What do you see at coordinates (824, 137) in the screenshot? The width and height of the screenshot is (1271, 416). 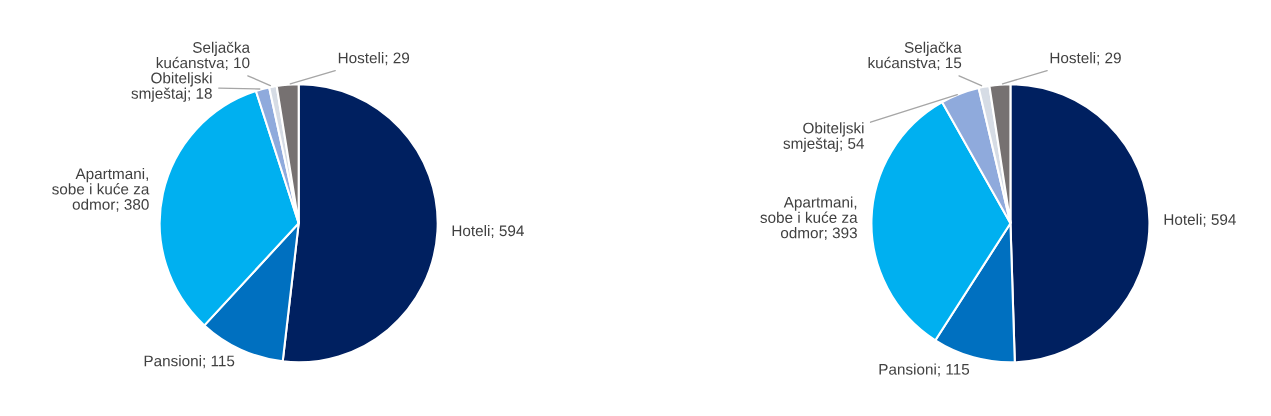 I see `slice-label: Obiteljski smještaj; 54` at bounding box center [824, 137].